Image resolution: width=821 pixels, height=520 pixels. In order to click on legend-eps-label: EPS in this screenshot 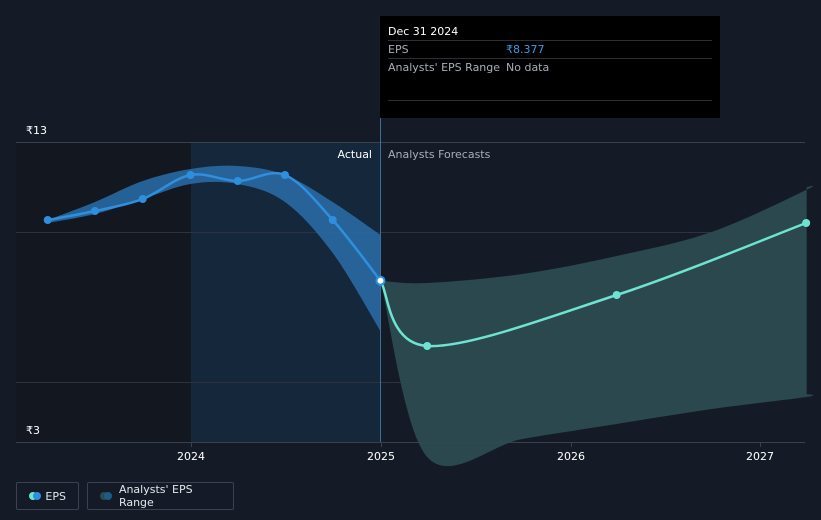, I will do `click(55, 496)`.